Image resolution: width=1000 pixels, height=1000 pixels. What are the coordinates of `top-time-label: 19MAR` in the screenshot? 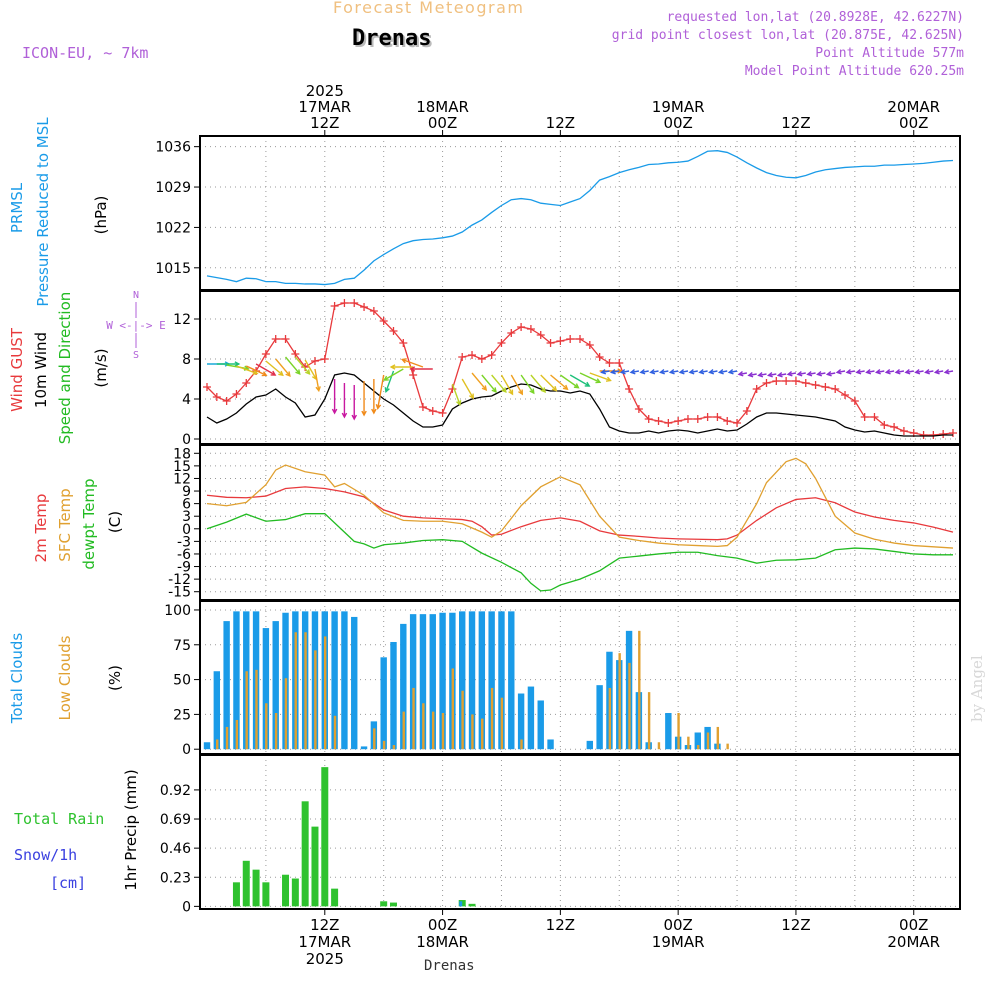 It's located at (678, 107).